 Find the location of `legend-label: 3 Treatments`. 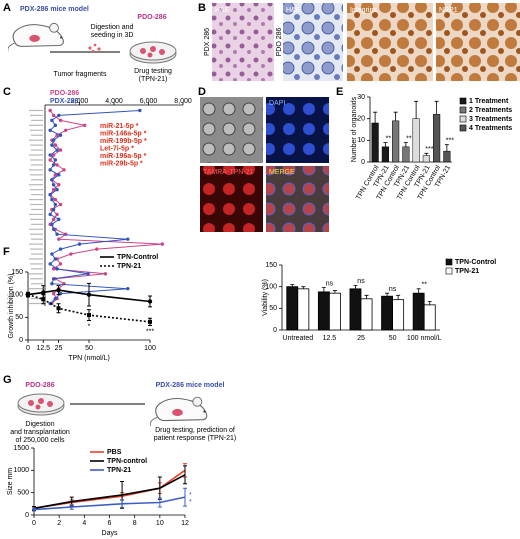

legend-label: 3 Treatments is located at coordinates (490, 119).